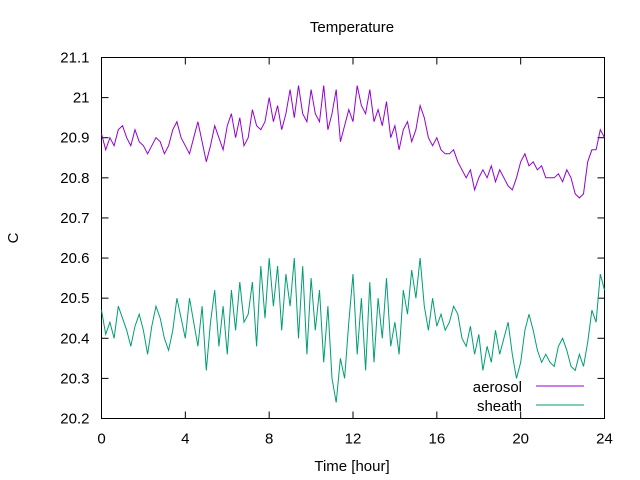  What do you see at coordinates (604, 439) in the screenshot?
I see `x-tick-label: 24` at bounding box center [604, 439].